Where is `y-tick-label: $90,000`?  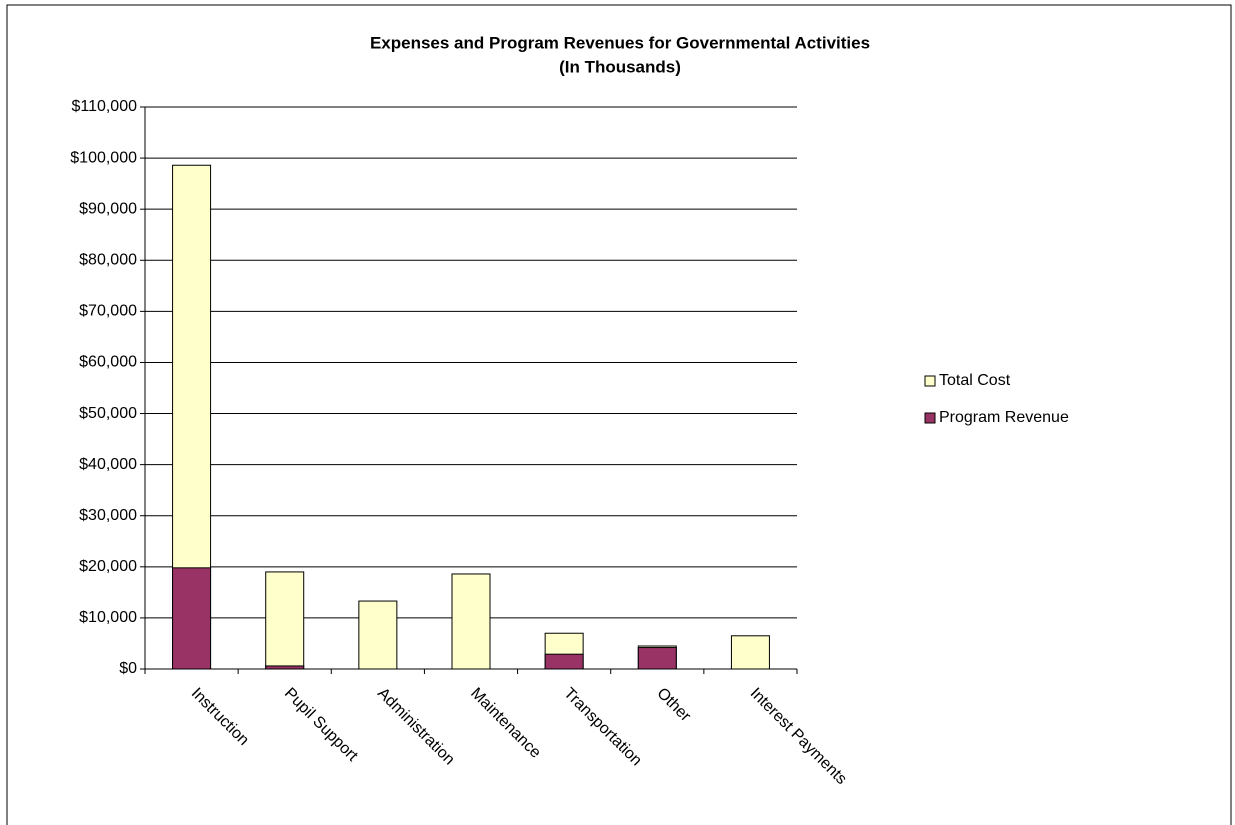
y-tick-label: $90,000 is located at coordinates (108, 208).